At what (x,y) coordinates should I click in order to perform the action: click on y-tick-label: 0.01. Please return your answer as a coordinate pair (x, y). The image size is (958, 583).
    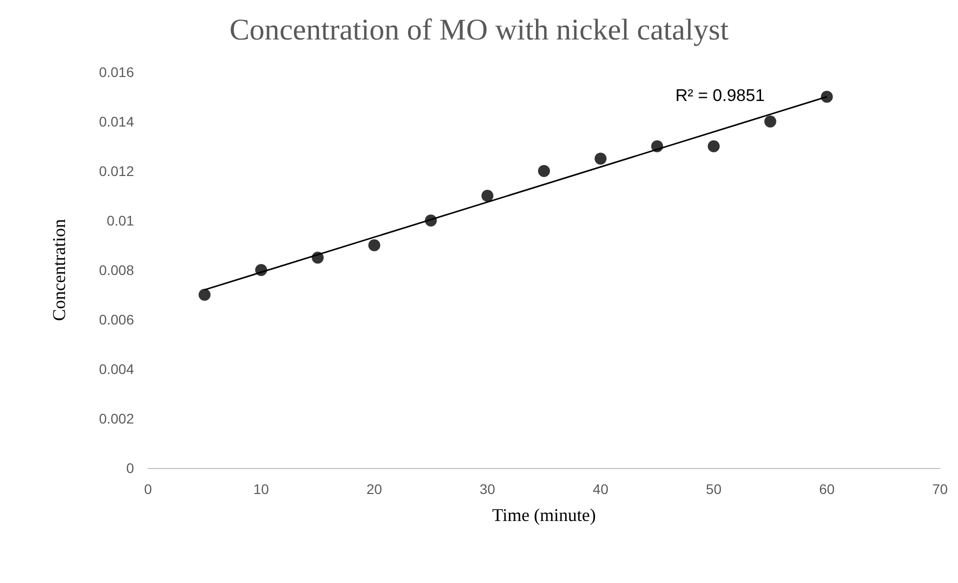
    Looking at the image, I should click on (120, 220).